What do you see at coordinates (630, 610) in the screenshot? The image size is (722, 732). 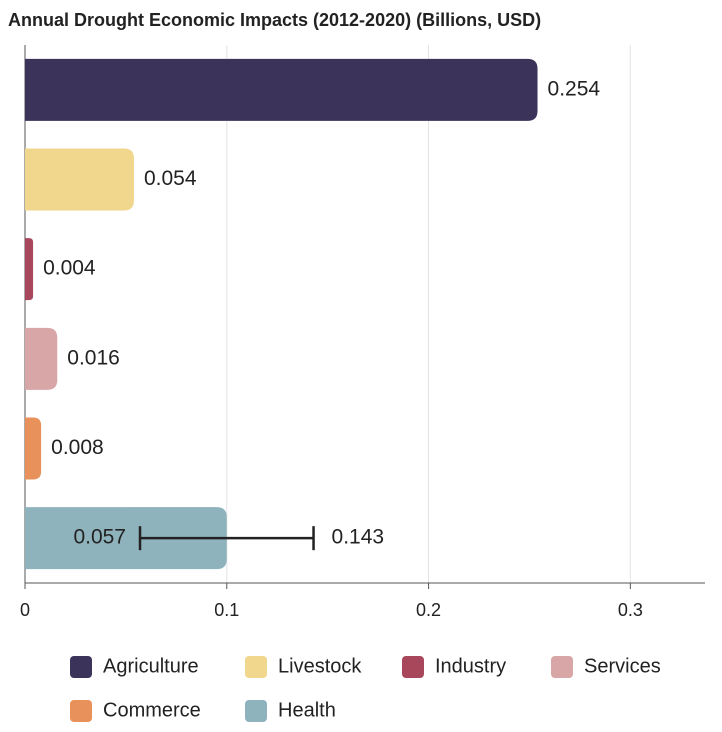 I see `x-tick-label: 0.3` at bounding box center [630, 610].